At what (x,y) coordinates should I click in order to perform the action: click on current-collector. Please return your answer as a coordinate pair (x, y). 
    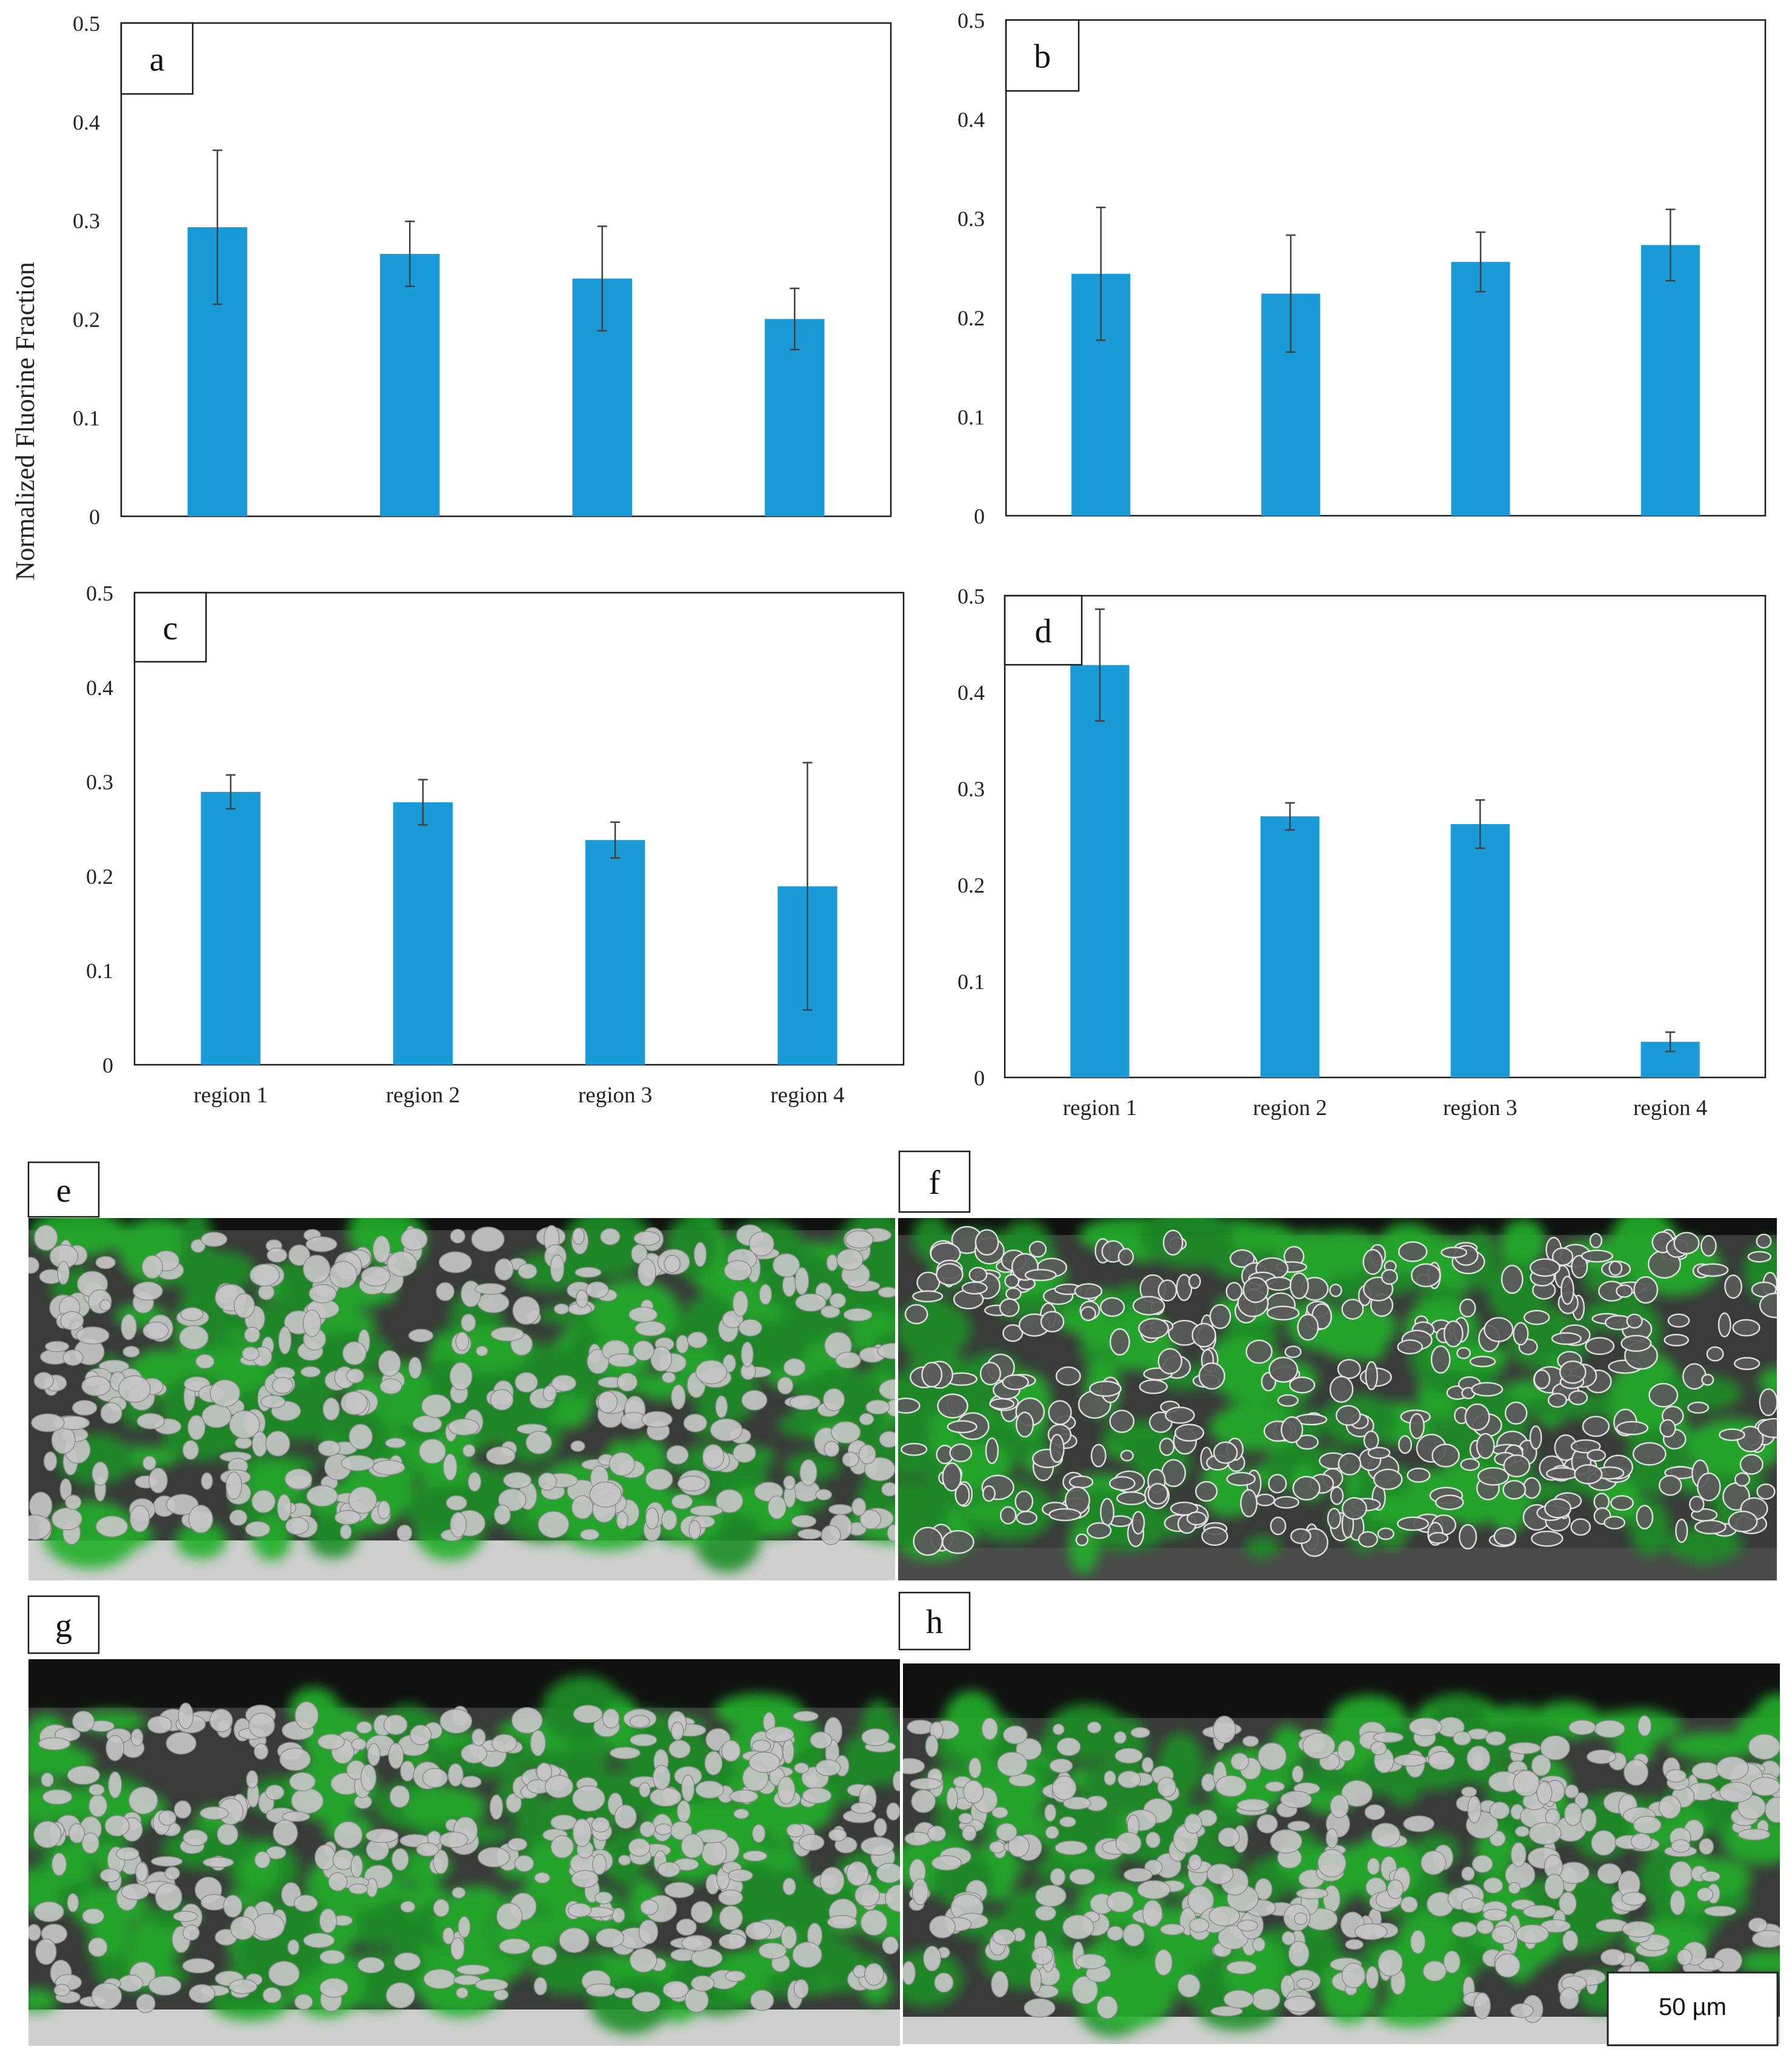
    Looking at the image, I should click on (1338, 1564).